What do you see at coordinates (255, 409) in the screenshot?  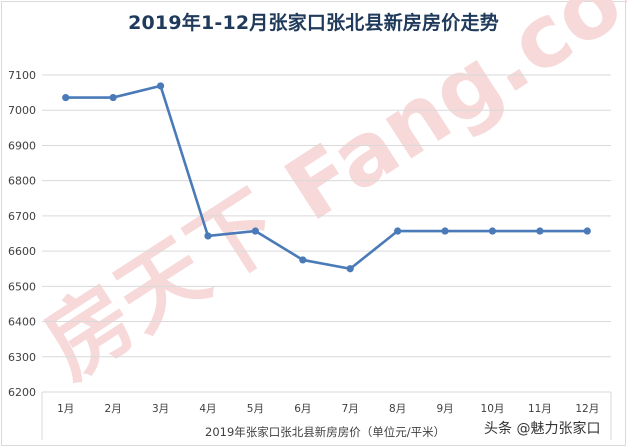 I see `x-tick-label: 5月` at bounding box center [255, 409].